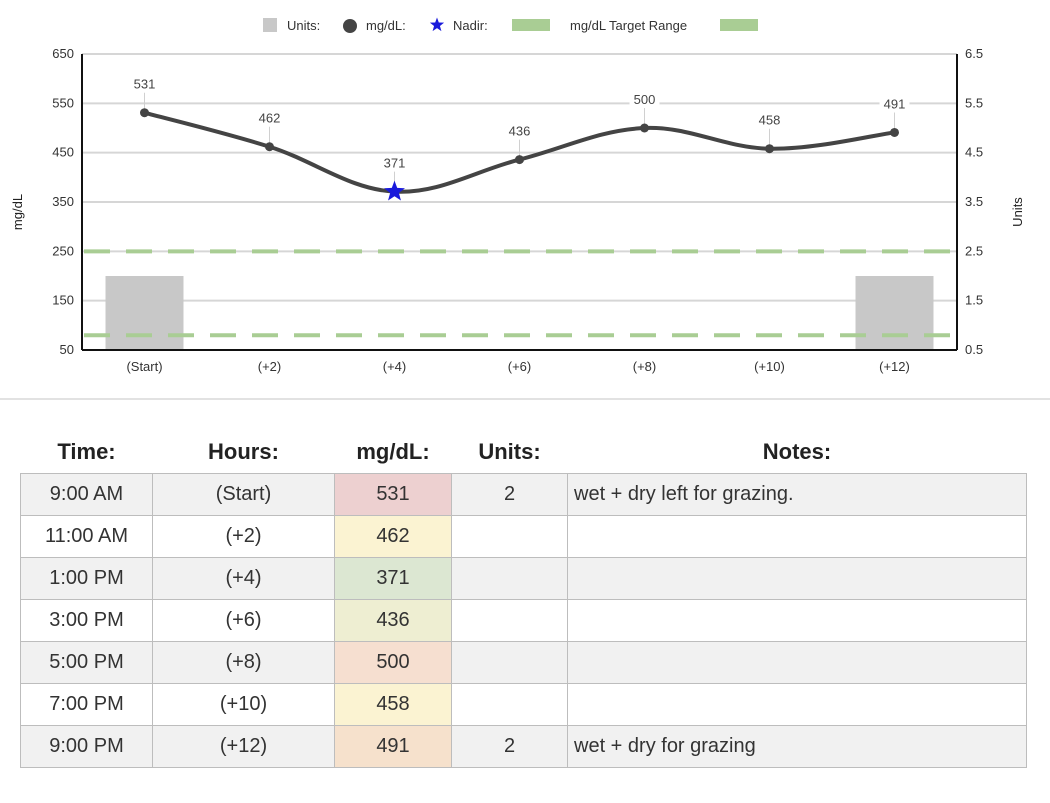 This screenshot has width=1050, height=803. What do you see at coordinates (628, 25) in the screenshot?
I see `legend-target-label: mg/dL Target Range` at bounding box center [628, 25].